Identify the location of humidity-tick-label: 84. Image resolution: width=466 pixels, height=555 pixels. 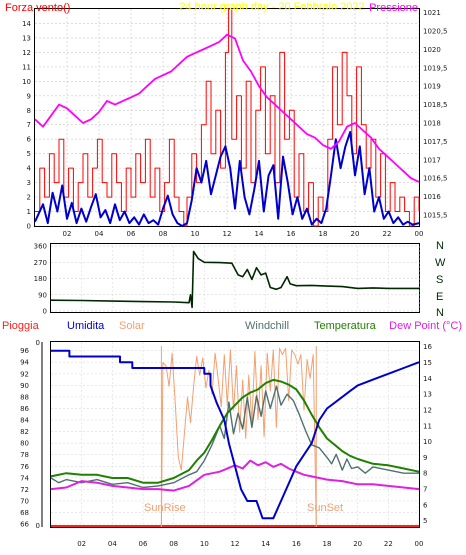
(24, 421).